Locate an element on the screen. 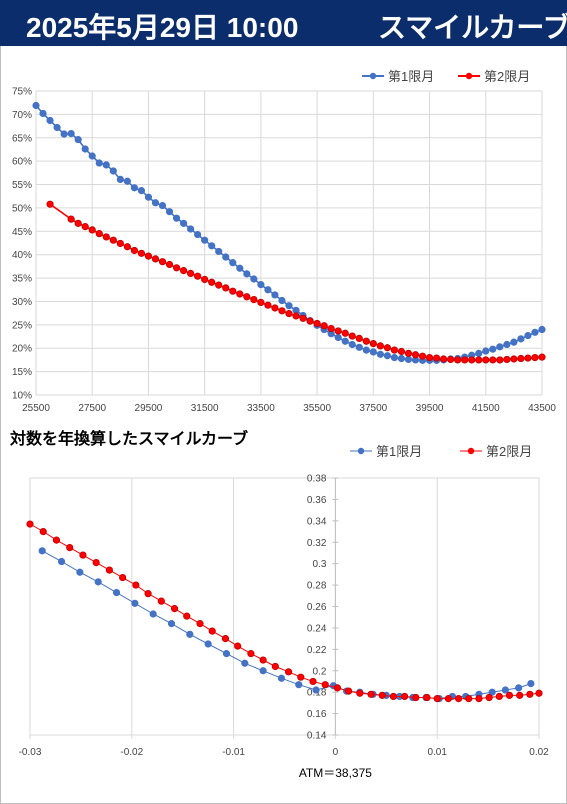 This screenshot has height=804, width=567. y-tick-label: 75% is located at coordinates (22, 92).